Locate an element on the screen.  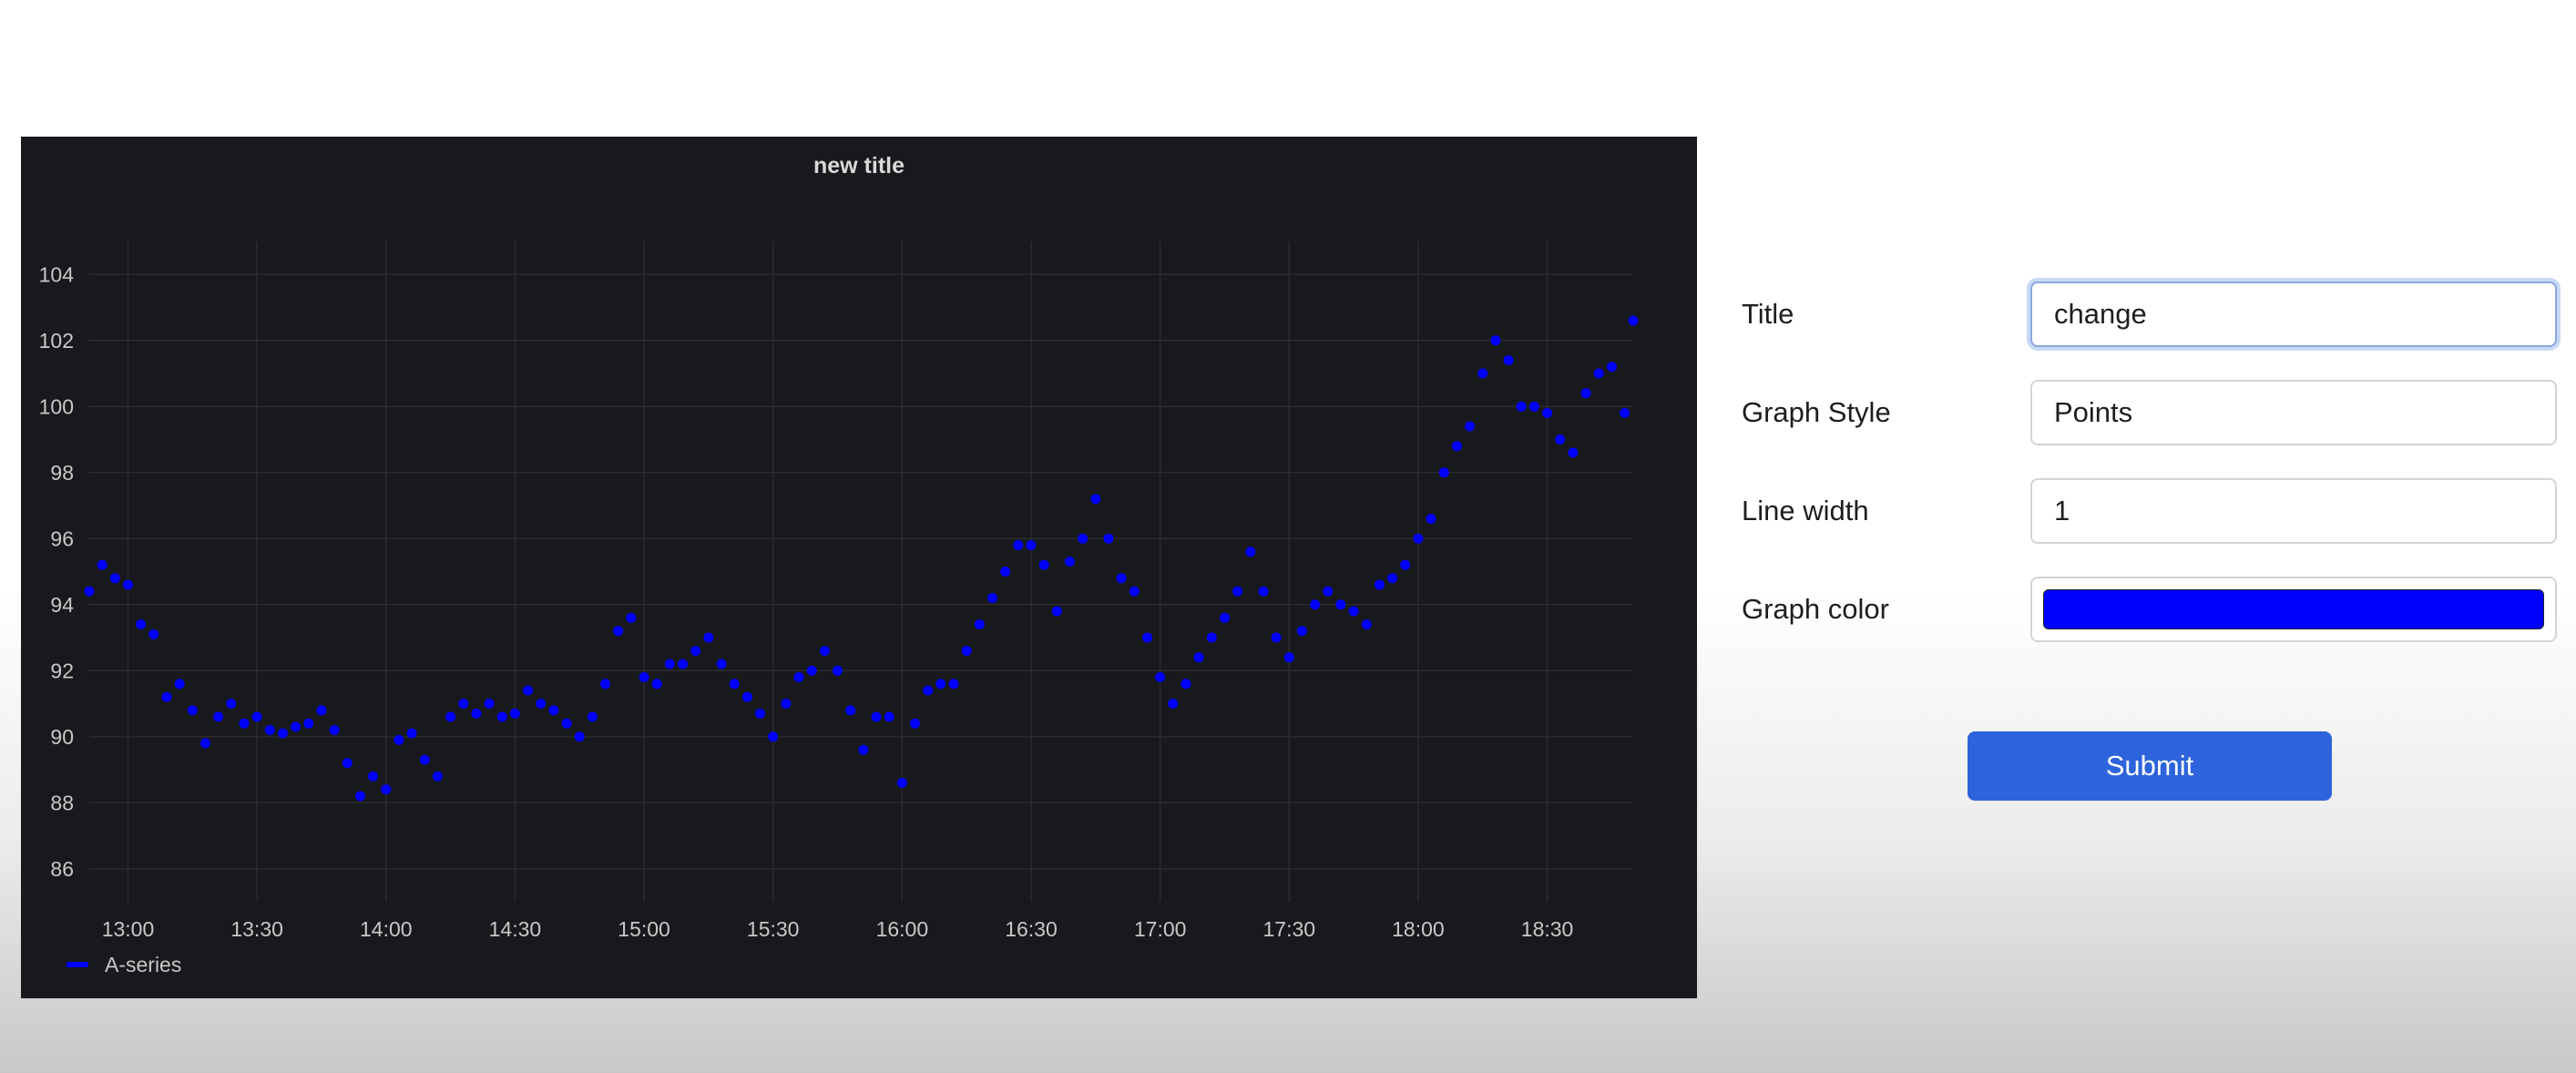
graph-style-input is located at coordinates (2293, 412).